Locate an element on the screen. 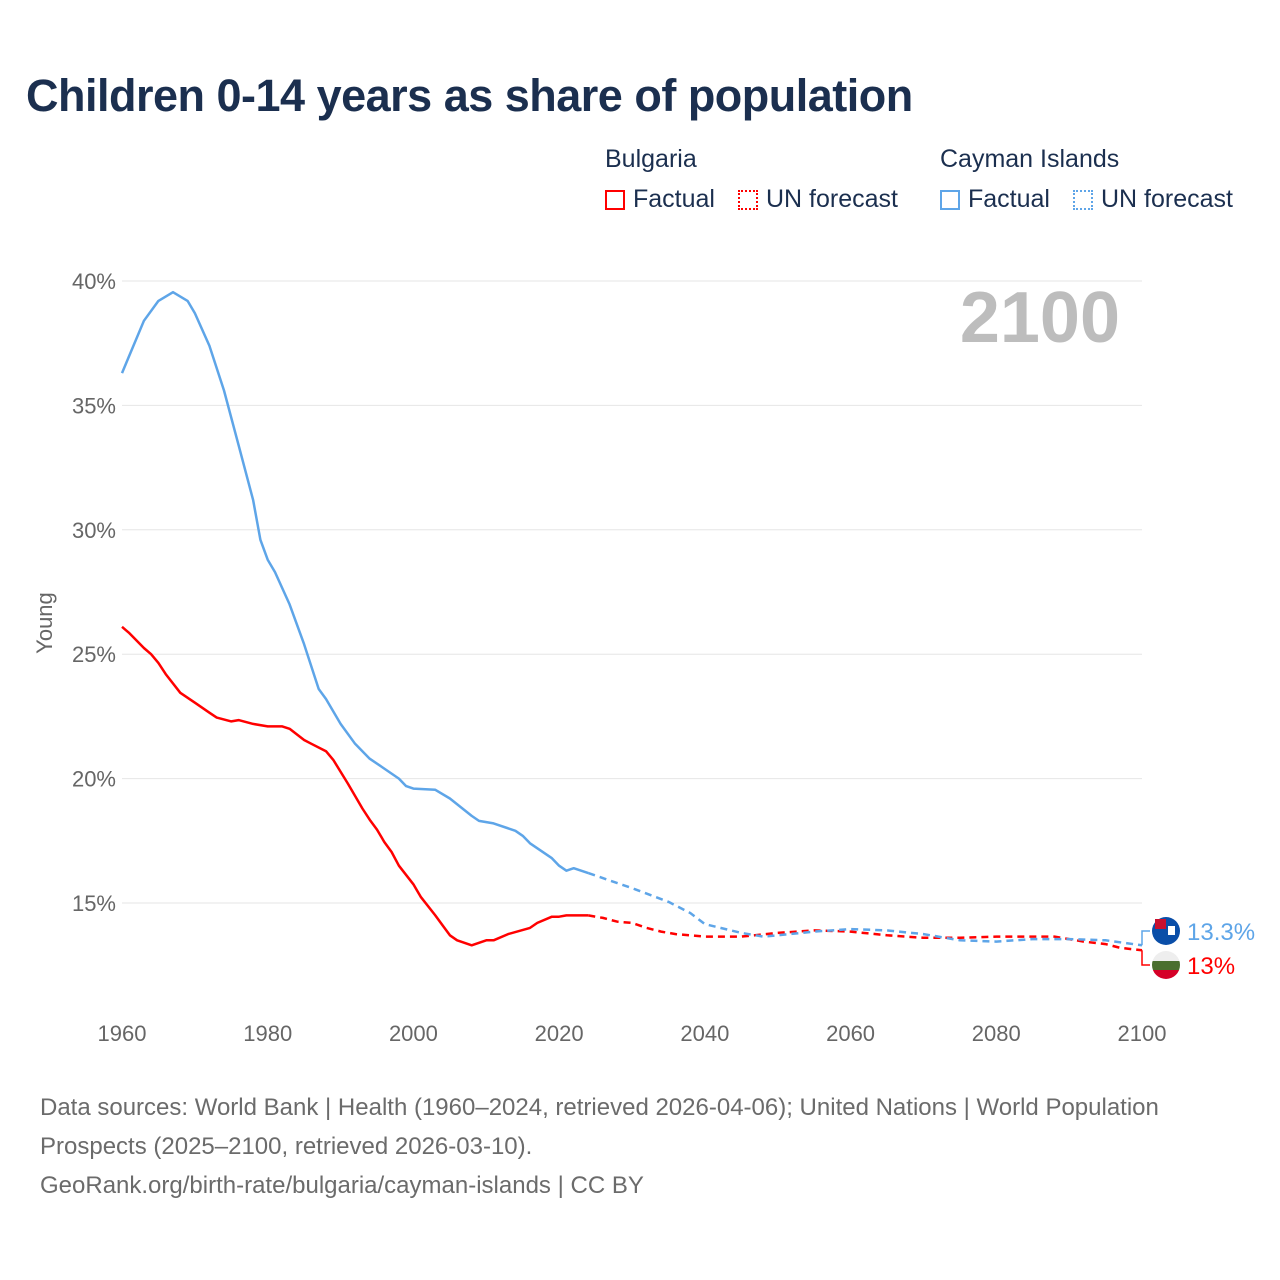  legend-bulgaria-heading: Bulgaria is located at coordinates (651, 159).